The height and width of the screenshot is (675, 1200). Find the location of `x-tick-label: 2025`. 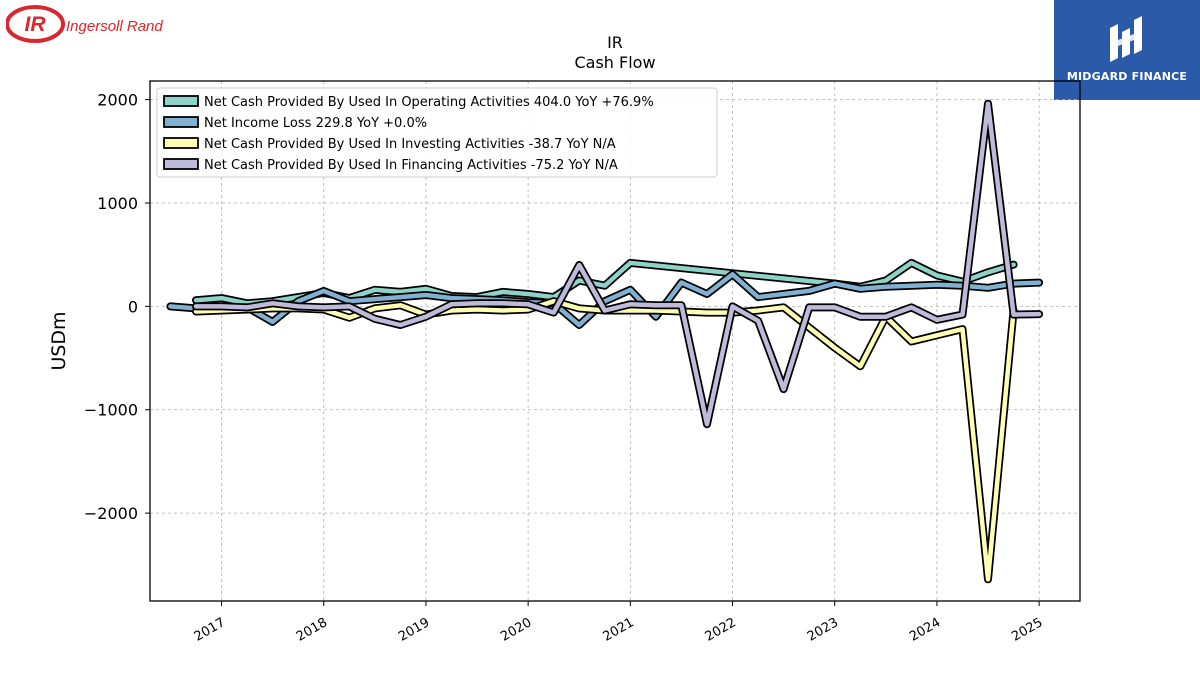

x-tick-label: 2025 is located at coordinates (1027, 630).